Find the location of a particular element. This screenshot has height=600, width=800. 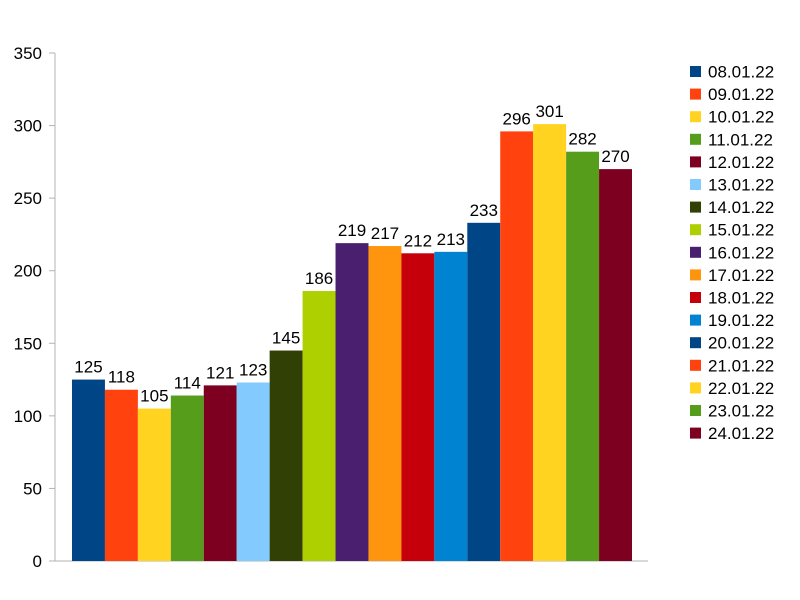

data-label: 125 is located at coordinates (88, 367).